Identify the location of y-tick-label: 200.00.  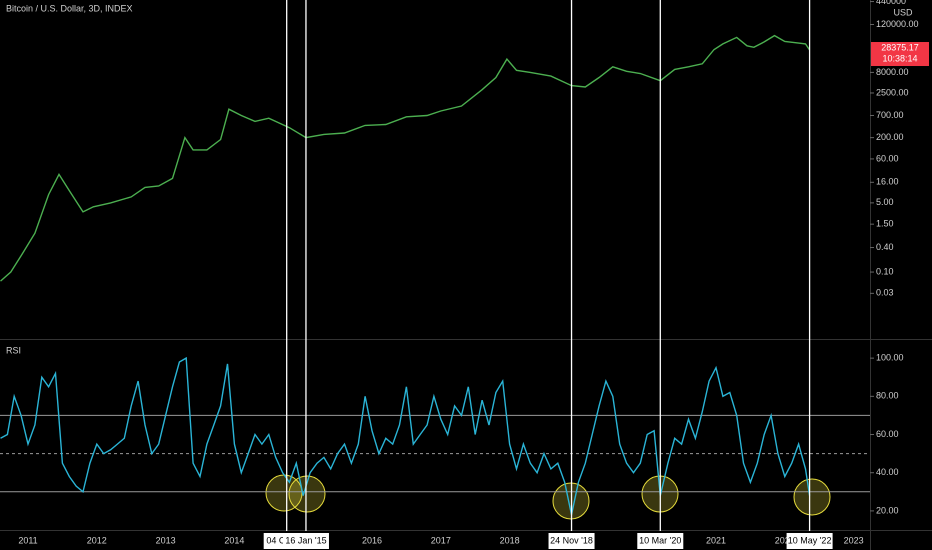
(890, 137).